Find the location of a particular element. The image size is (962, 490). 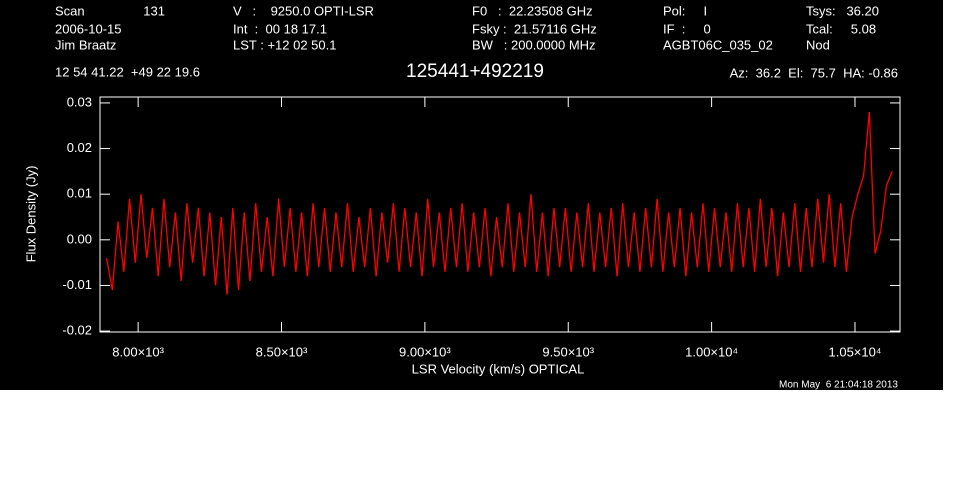

x-tick-label: 9.00×10³ is located at coordinates (425, 351).